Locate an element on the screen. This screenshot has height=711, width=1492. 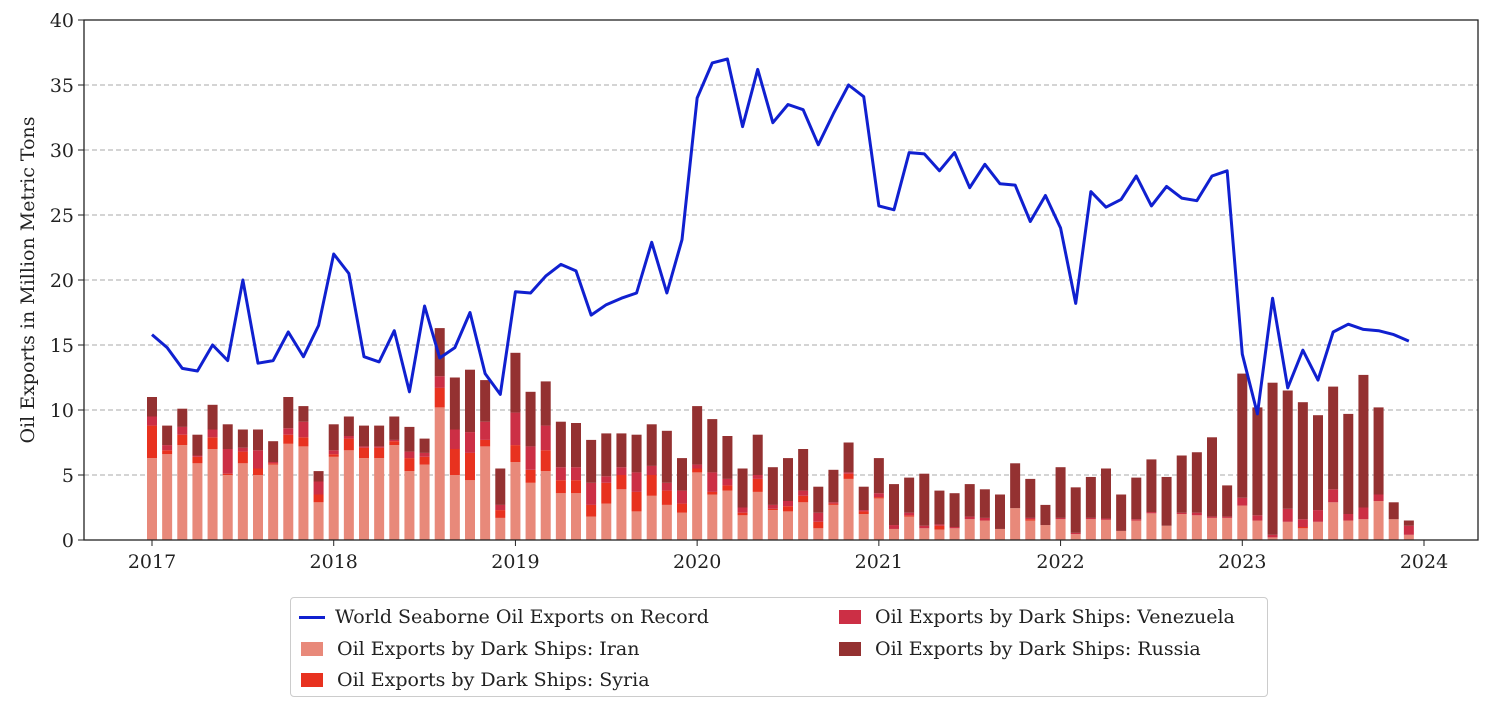
legend-item-russia: Oil Exports by Dark Ships: Russia is located at coordinates (1020, 649).